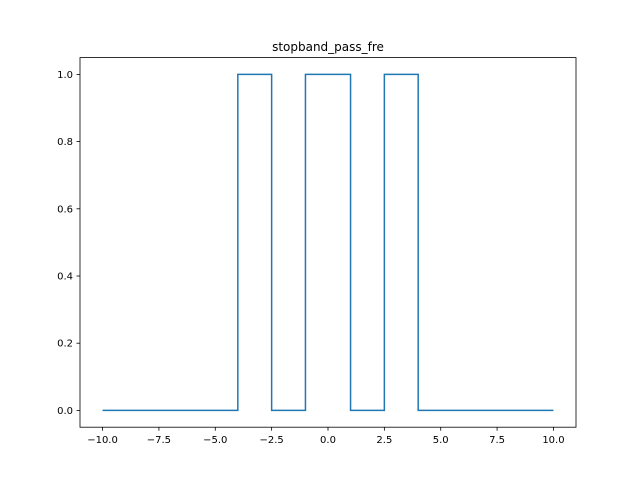 The width and height of the screenshot is (640, 480). What do you see at coordinates (159, 440) in the screenshot?
I see `x-tick-label: −7.5` at bounding box center [159, 440].